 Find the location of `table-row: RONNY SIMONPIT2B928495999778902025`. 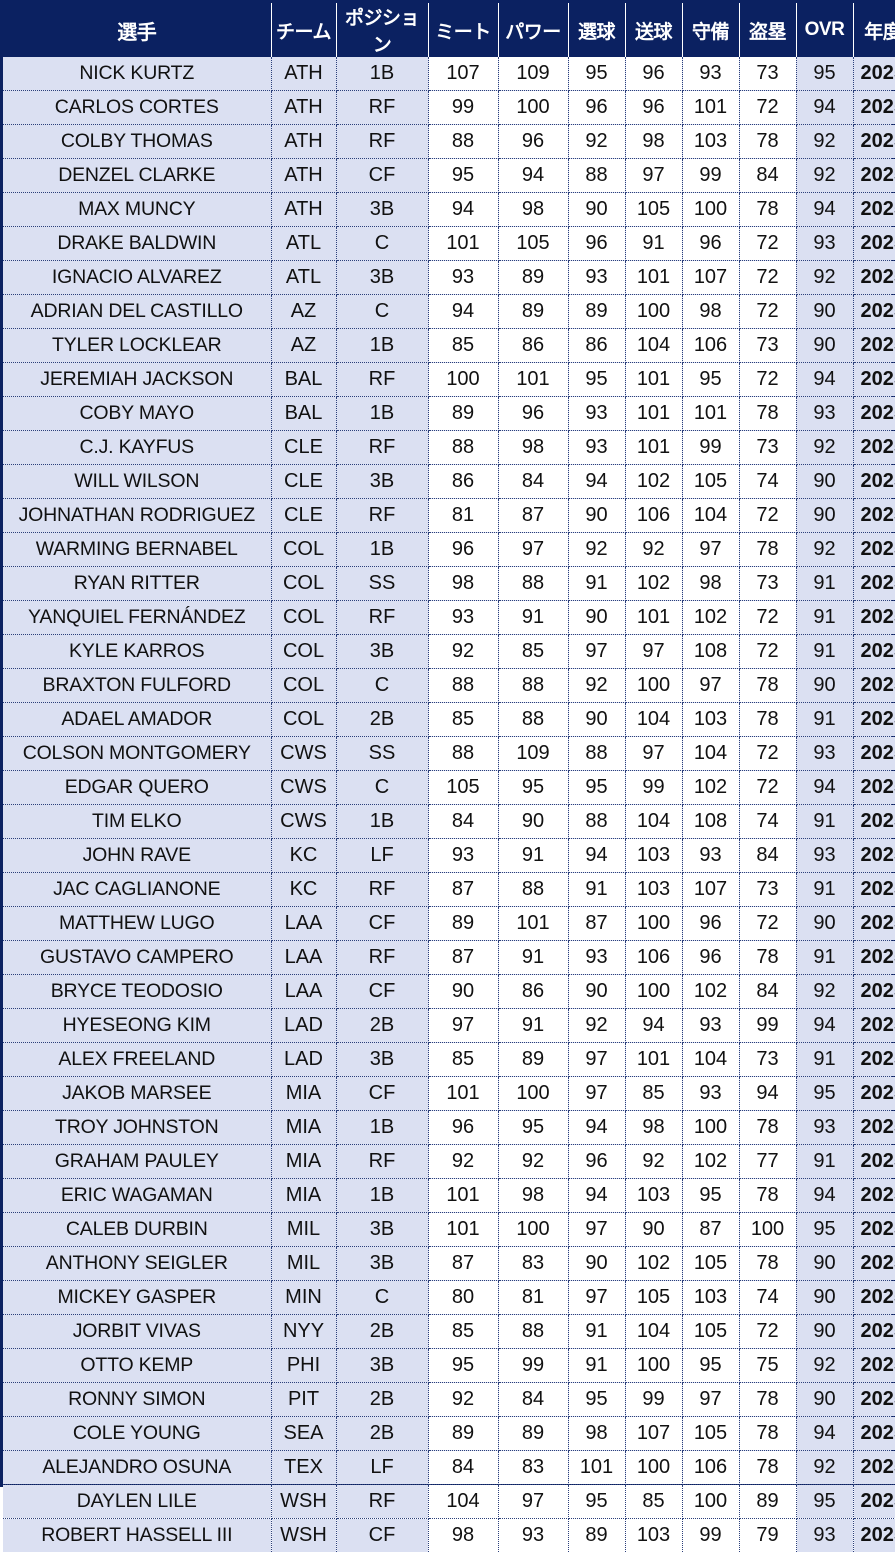

table-row: RONNY SIMONPIT2B928495999778902025 is located at coordinates (449, 1400).